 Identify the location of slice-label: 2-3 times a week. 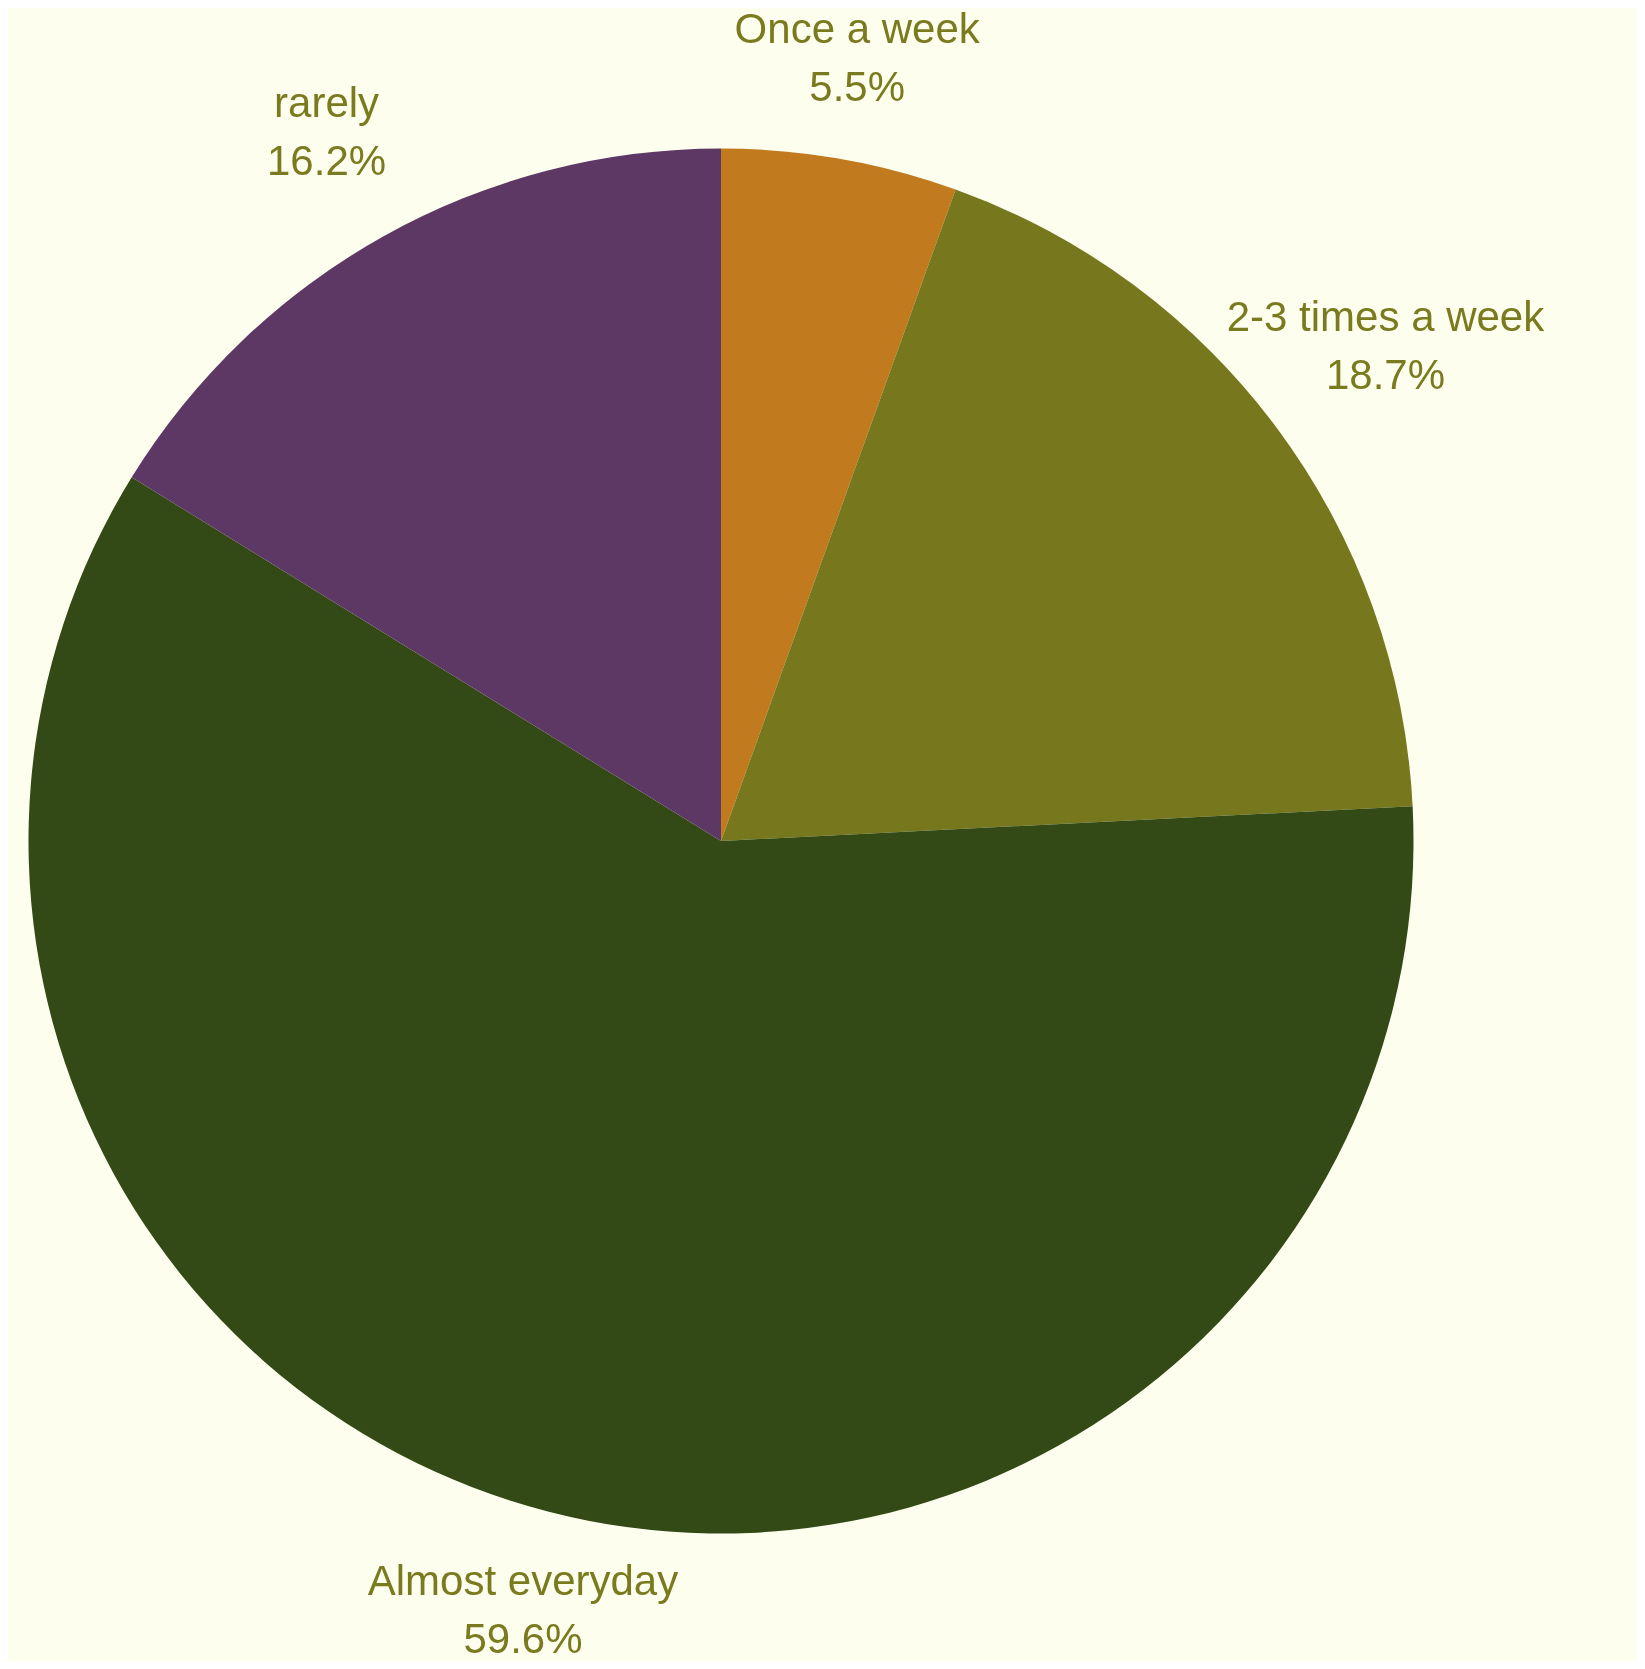
(1386, 317).